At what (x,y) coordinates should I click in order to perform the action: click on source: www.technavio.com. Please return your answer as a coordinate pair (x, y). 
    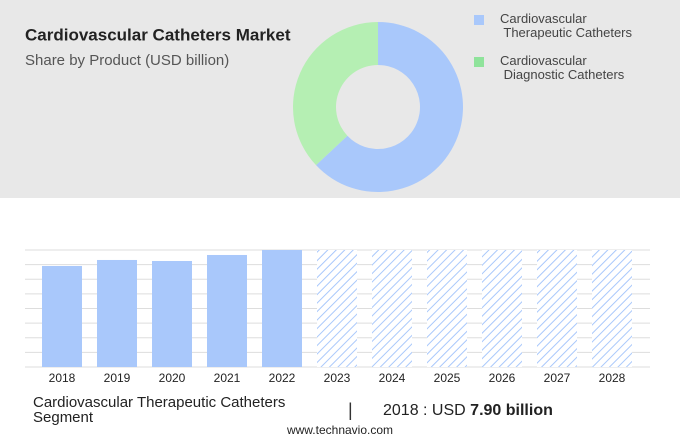
    Looking at the image, I should click on (340, 430).